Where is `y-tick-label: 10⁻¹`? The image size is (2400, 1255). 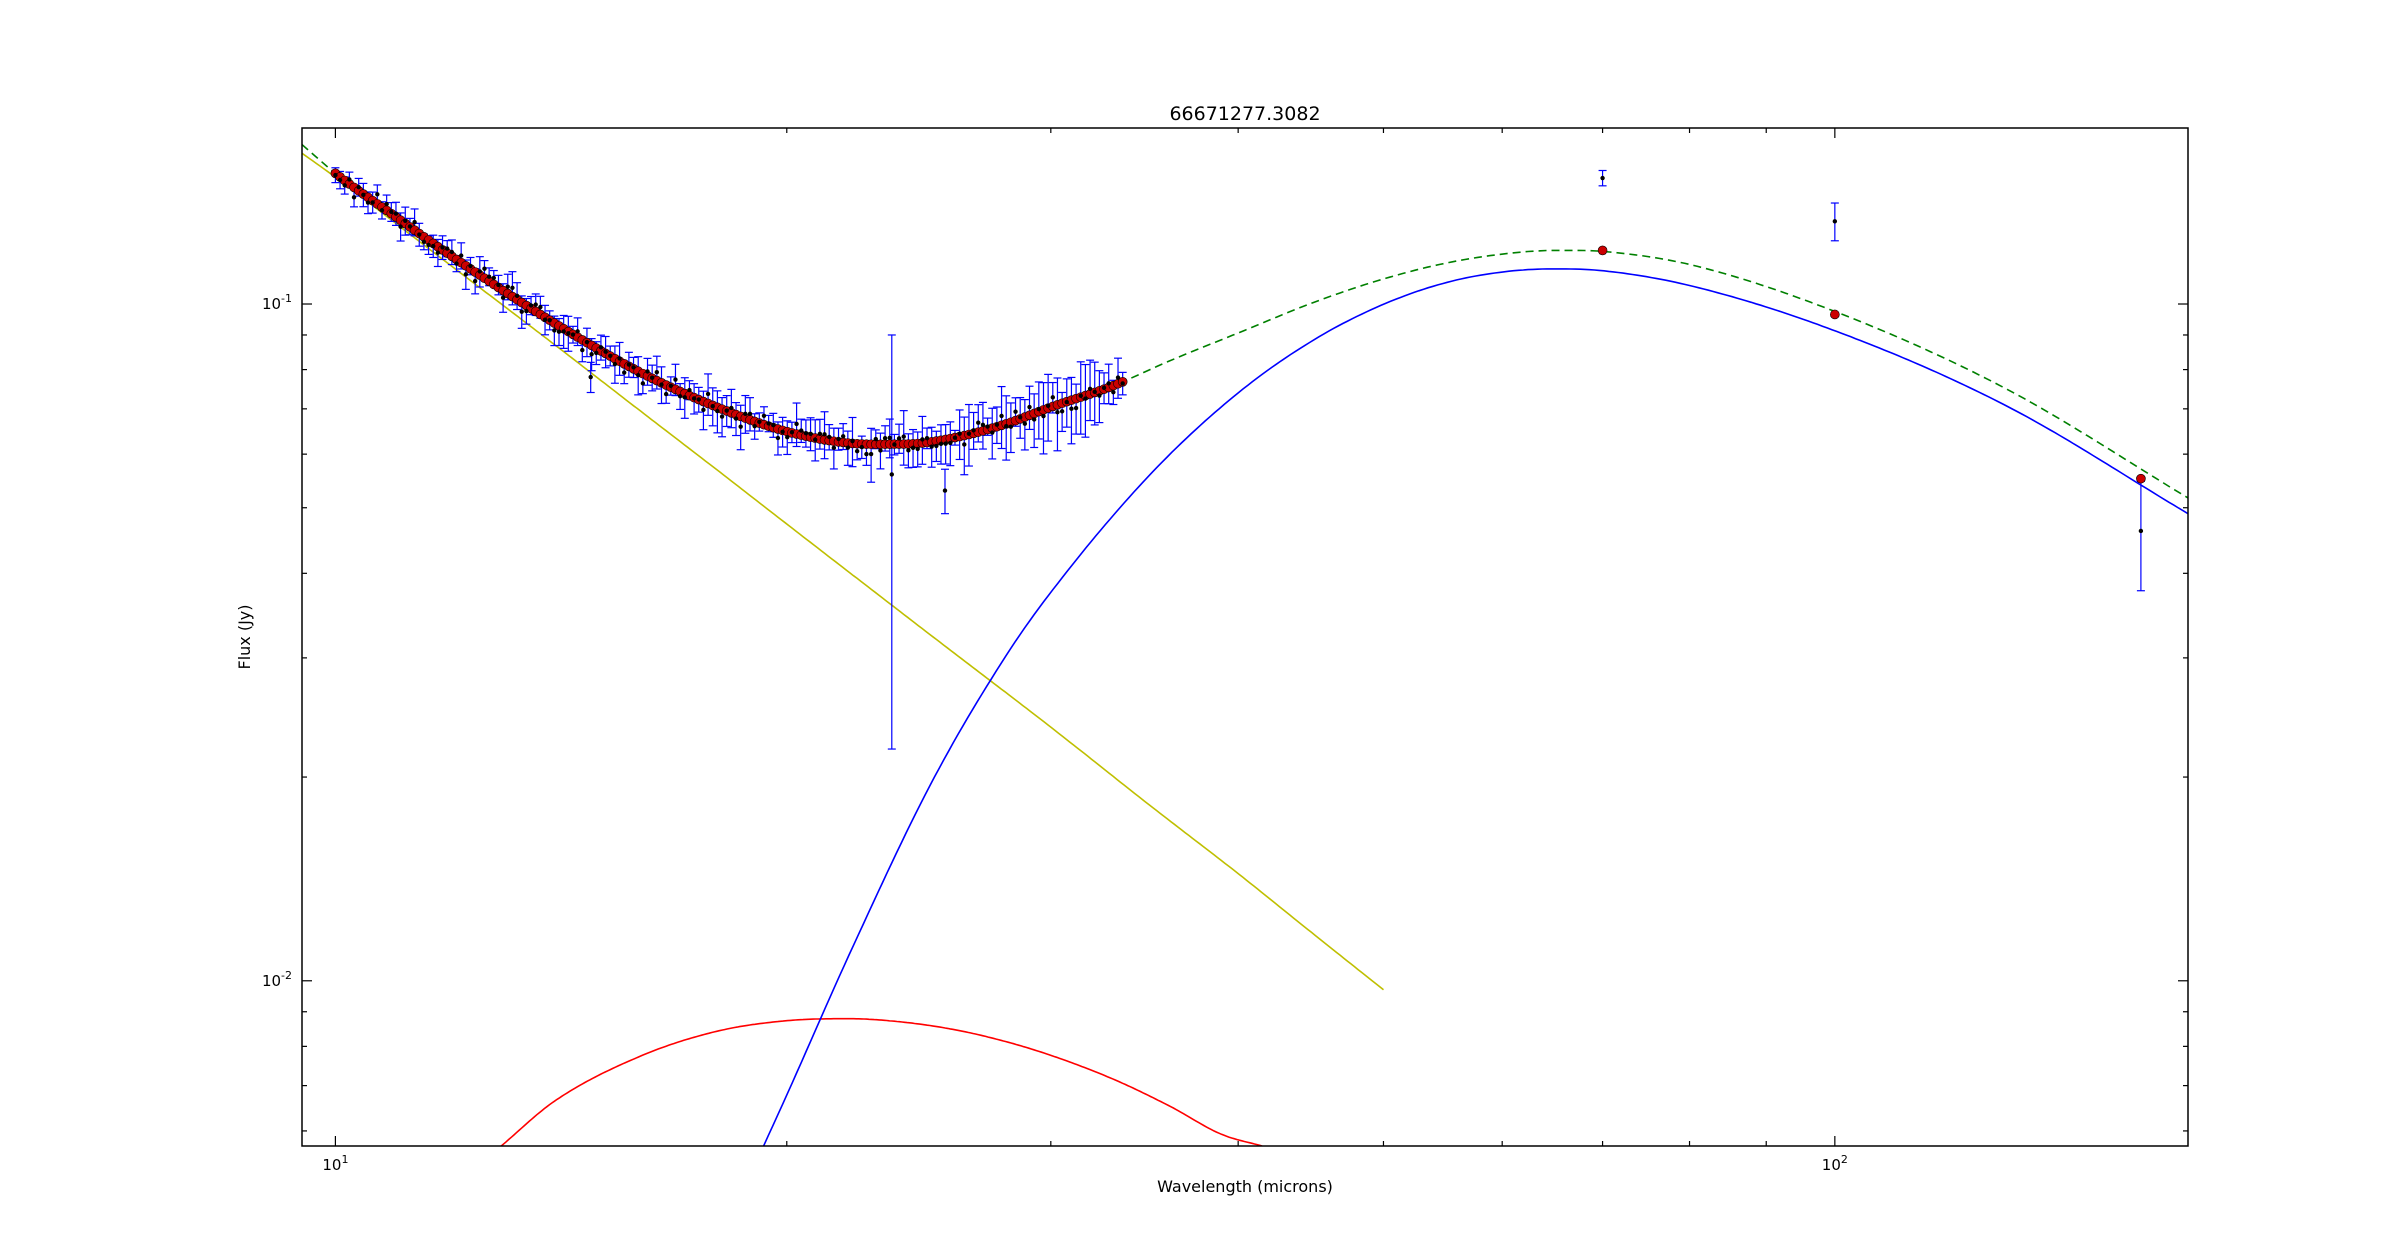 y-tick-label: 10⁻¹ is located at coordinates (277, 302).